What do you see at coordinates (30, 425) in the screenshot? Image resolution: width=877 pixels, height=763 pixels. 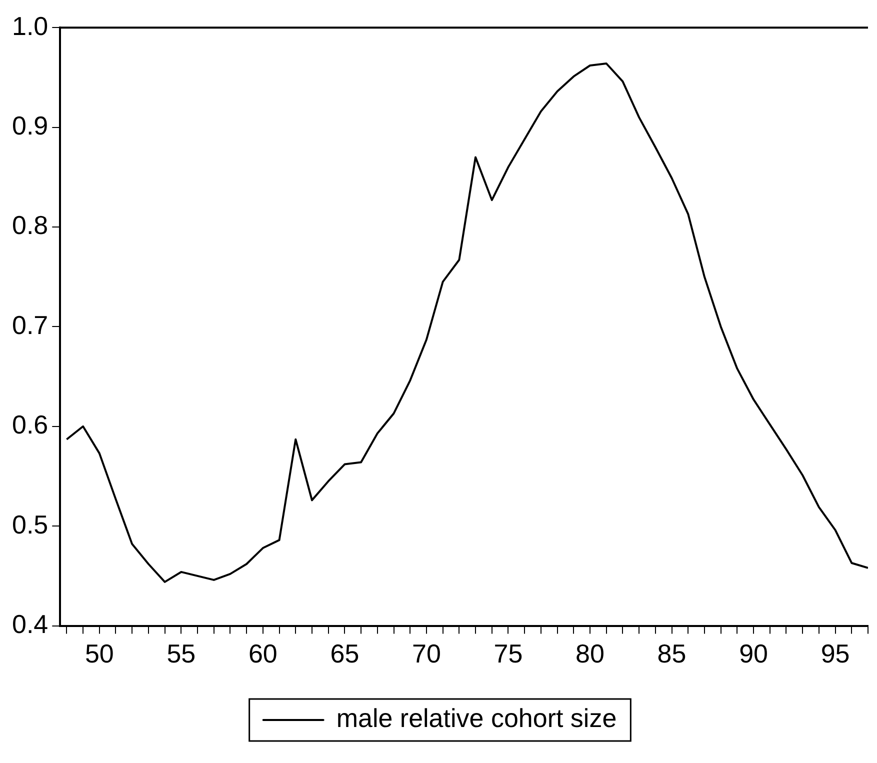 I see `y-tick-label: 0.6` at bounding box center [30, 425].